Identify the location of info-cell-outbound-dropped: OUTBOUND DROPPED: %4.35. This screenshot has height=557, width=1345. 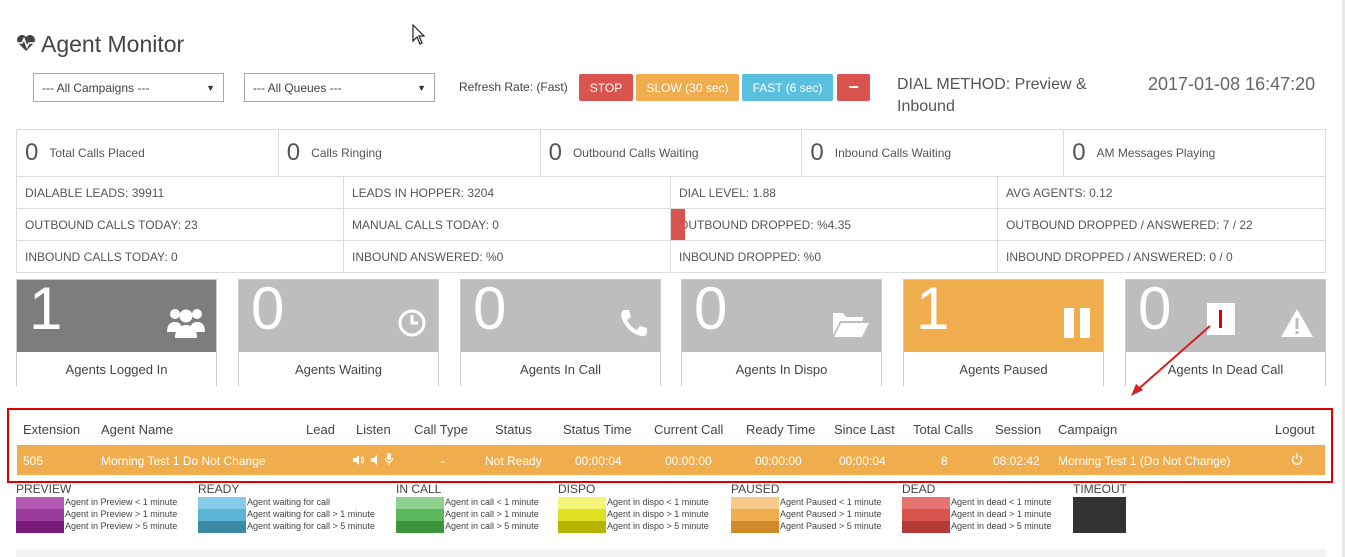
(834, 224).